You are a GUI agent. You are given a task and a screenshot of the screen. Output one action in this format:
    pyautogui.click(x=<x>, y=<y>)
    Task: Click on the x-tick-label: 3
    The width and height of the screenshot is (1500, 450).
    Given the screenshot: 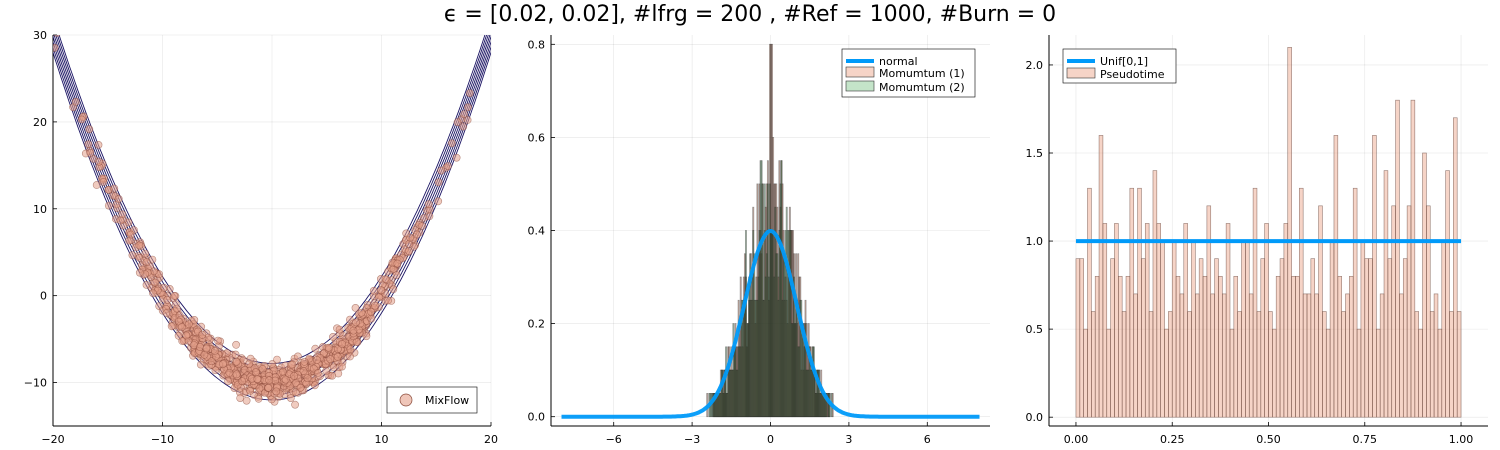 What is the action you would take?
    pyautogui.click(x=848, y=439)
    